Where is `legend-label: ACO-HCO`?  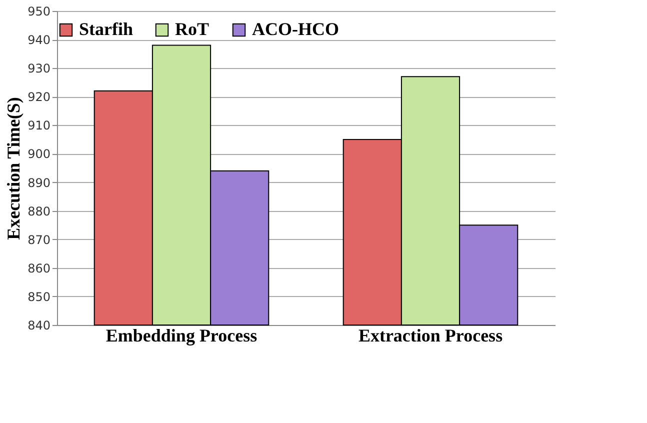 legend-label: ACO-HCO is located at coordinates (295, 29).